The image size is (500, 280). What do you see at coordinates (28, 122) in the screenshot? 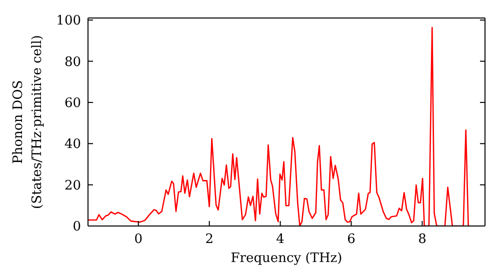
I see `y-axis-title: Phonon DOS (States/THz·primitive cell)` at bounding box center [28, 122].